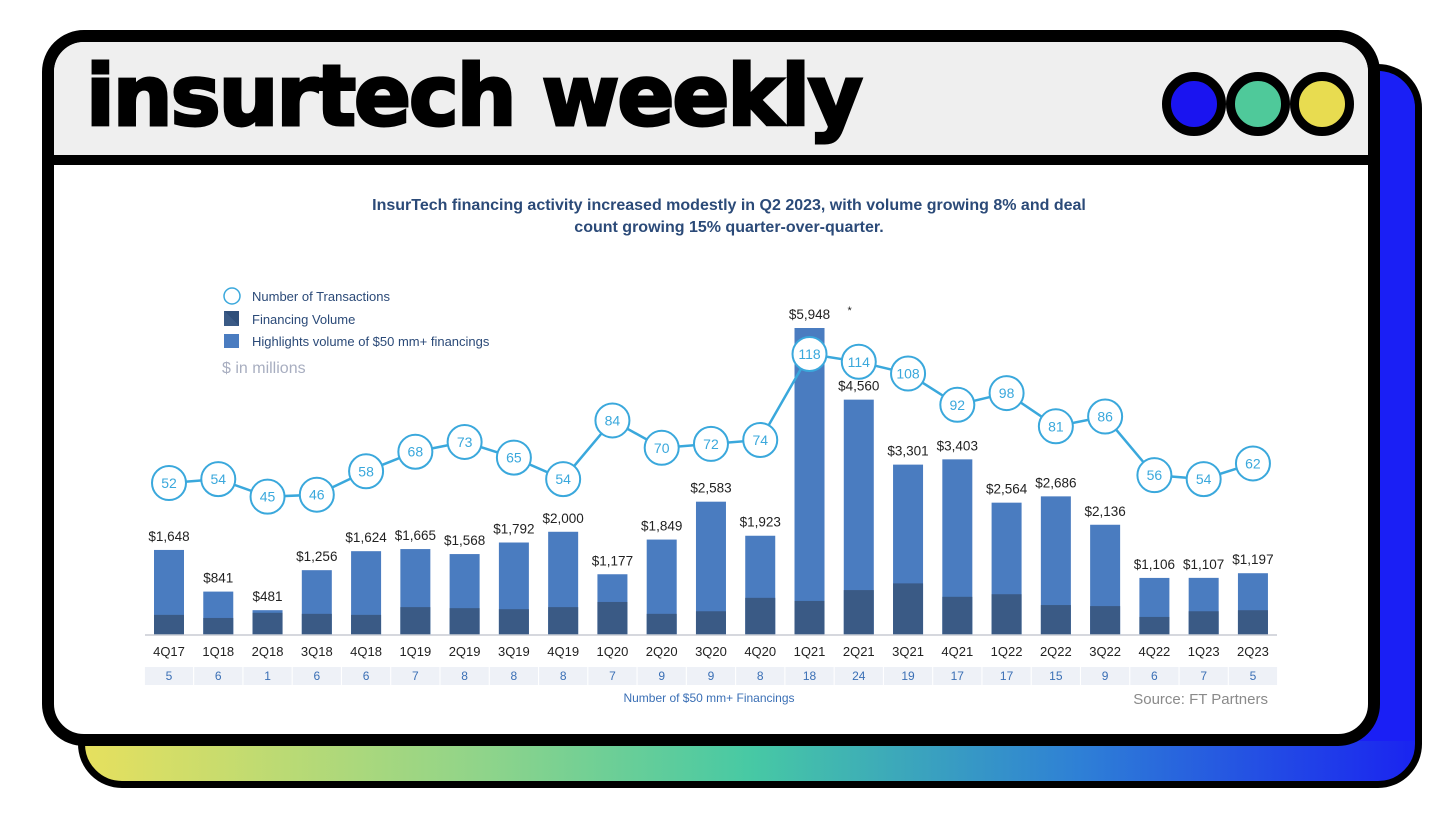 This screenshot has height=818, width=1456. I want to click on table-cell-4Q22, so click(1154, 676).